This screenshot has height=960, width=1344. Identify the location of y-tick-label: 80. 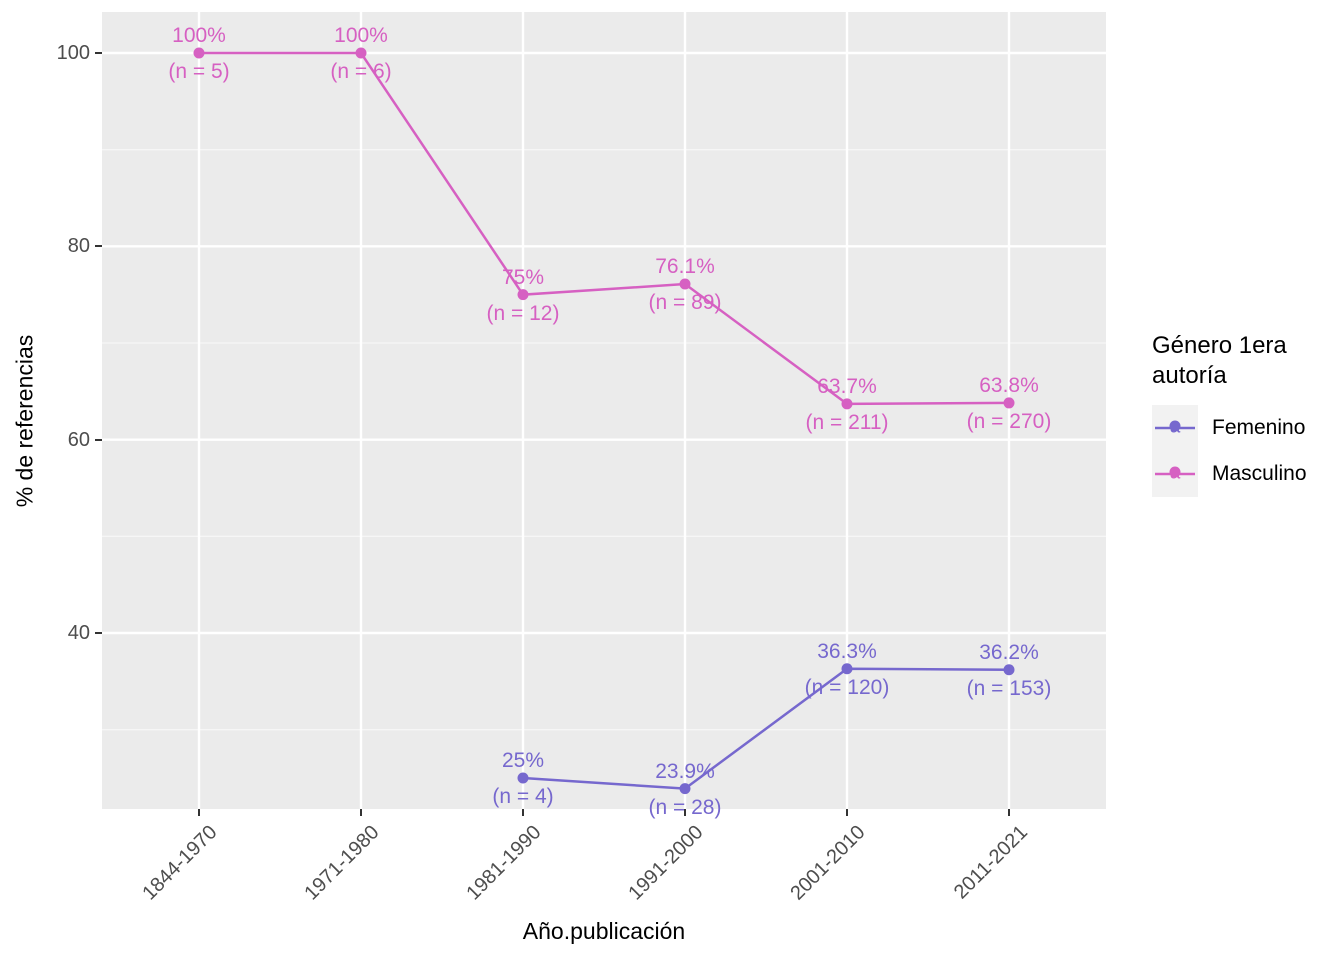
(78, 246).